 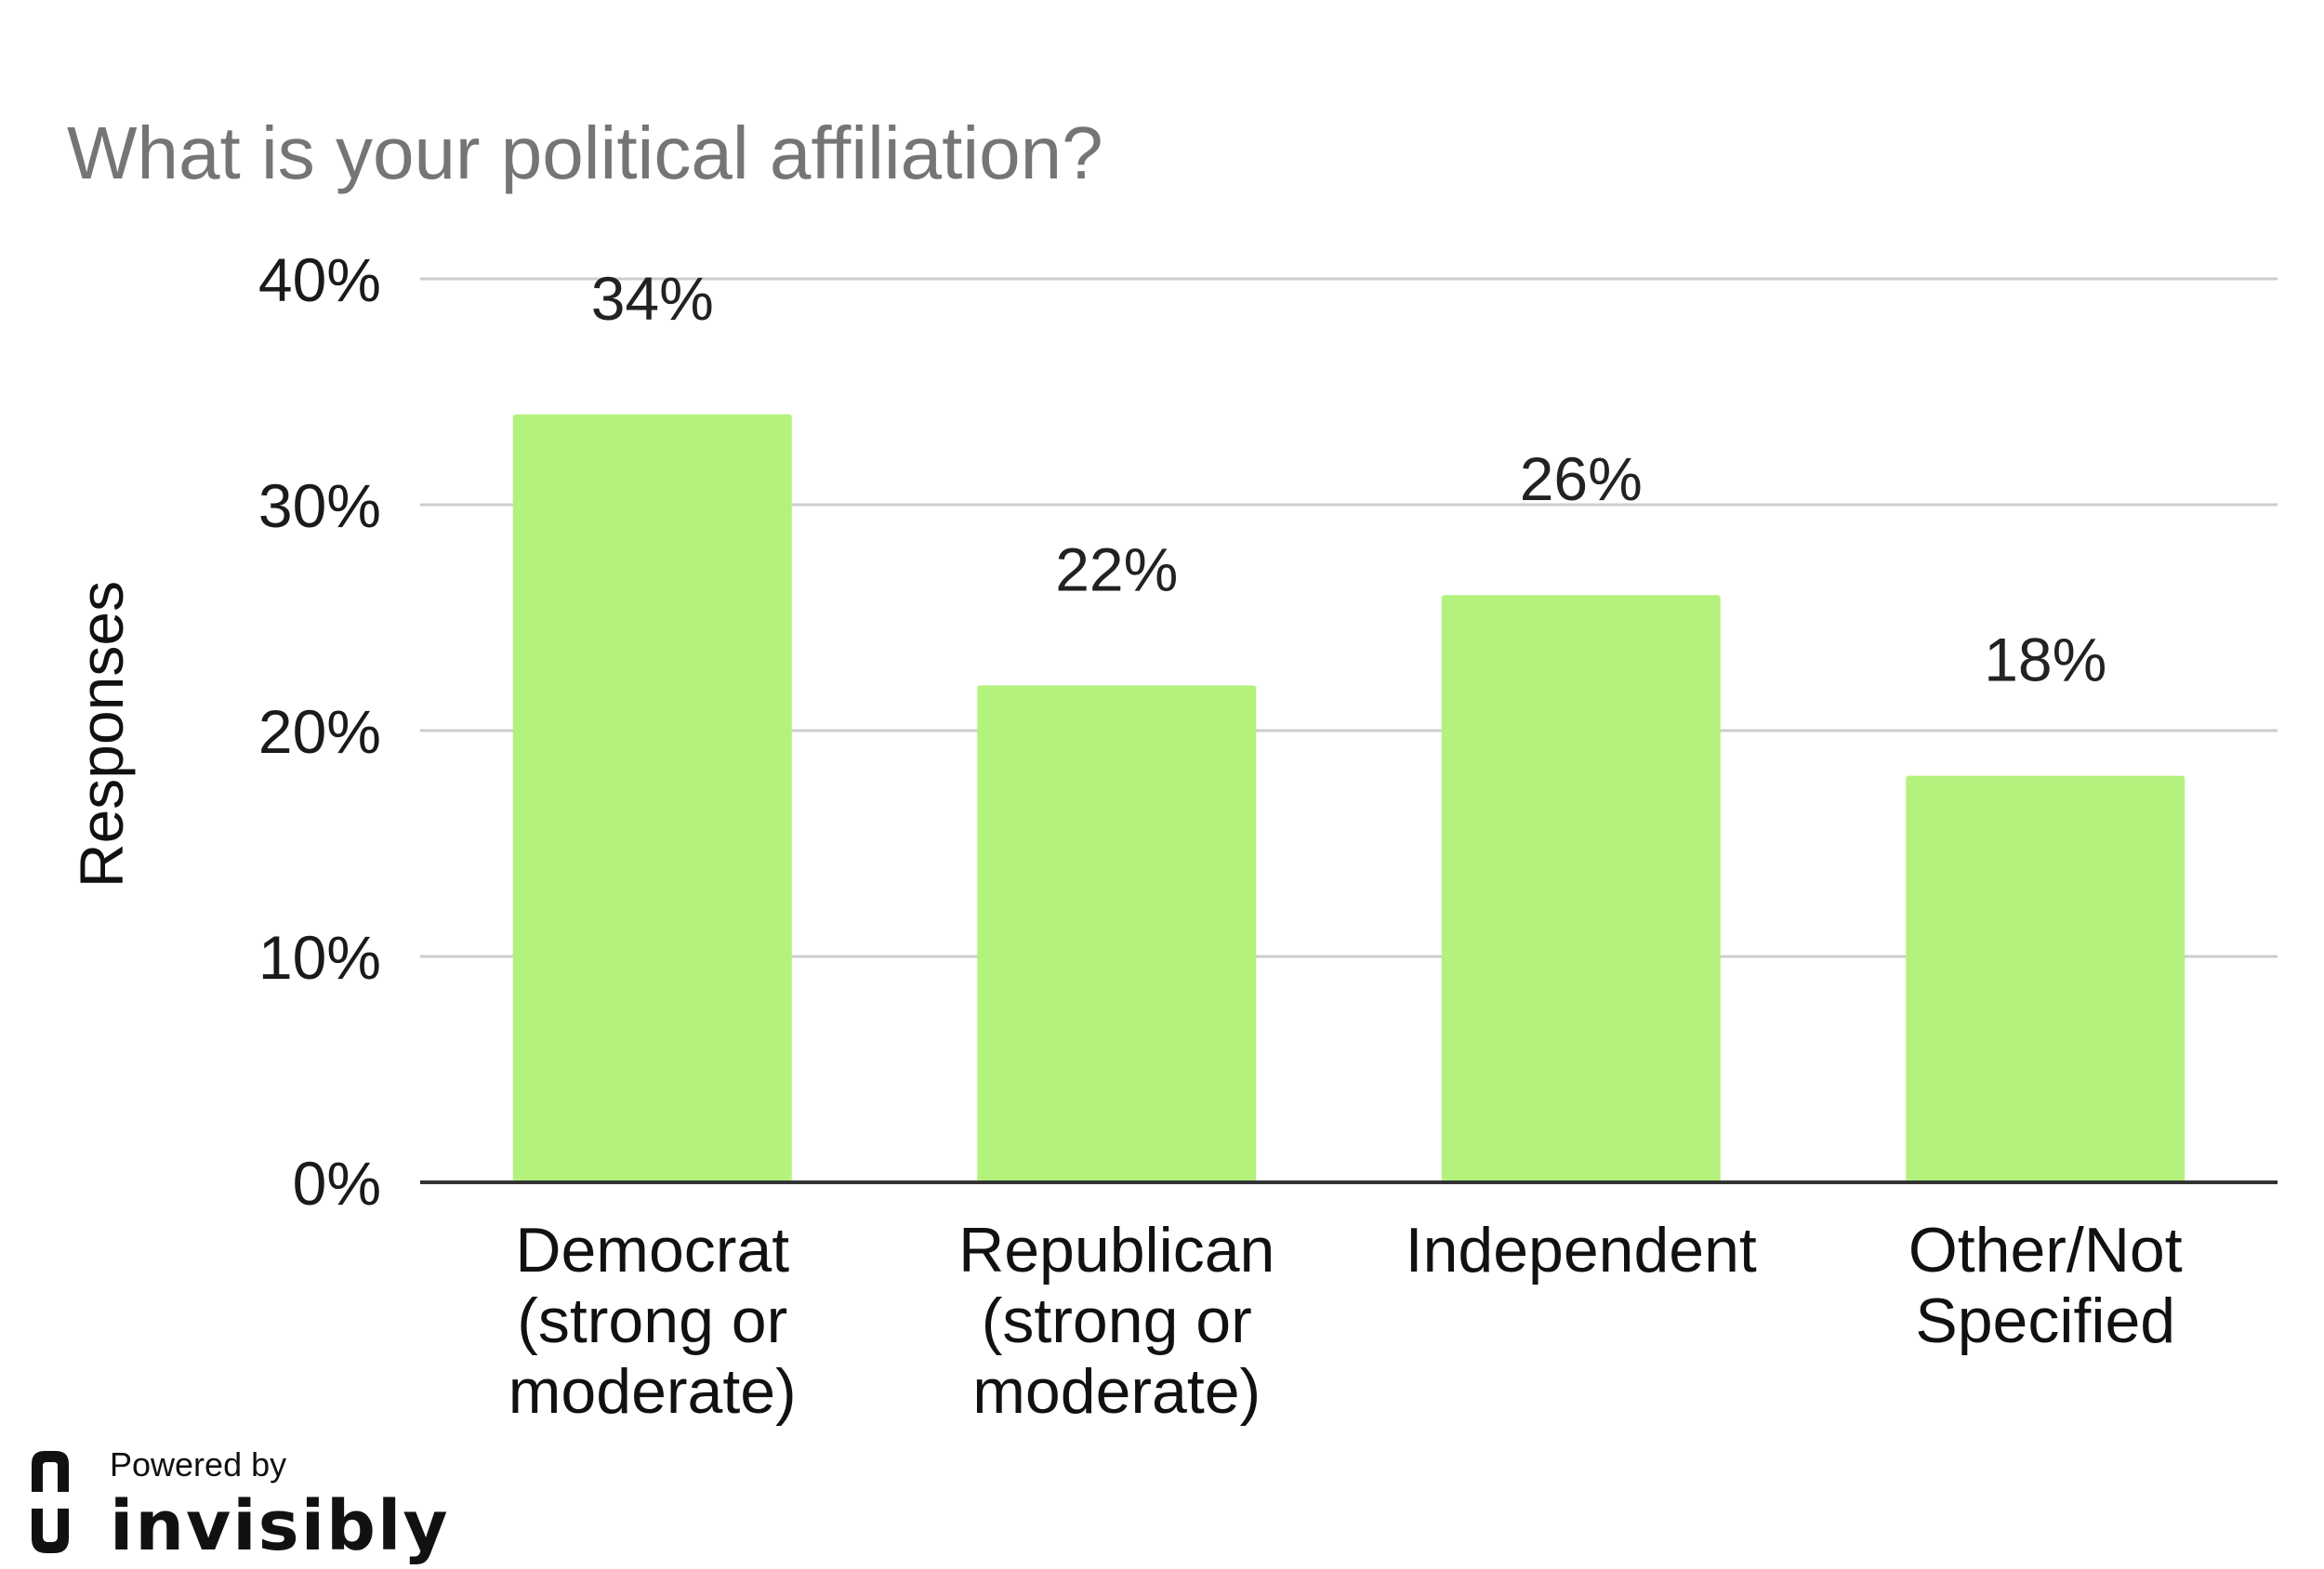 I want to click on powered-by-invisibly: Powered by invisibly, so click(x=238, y=1505).